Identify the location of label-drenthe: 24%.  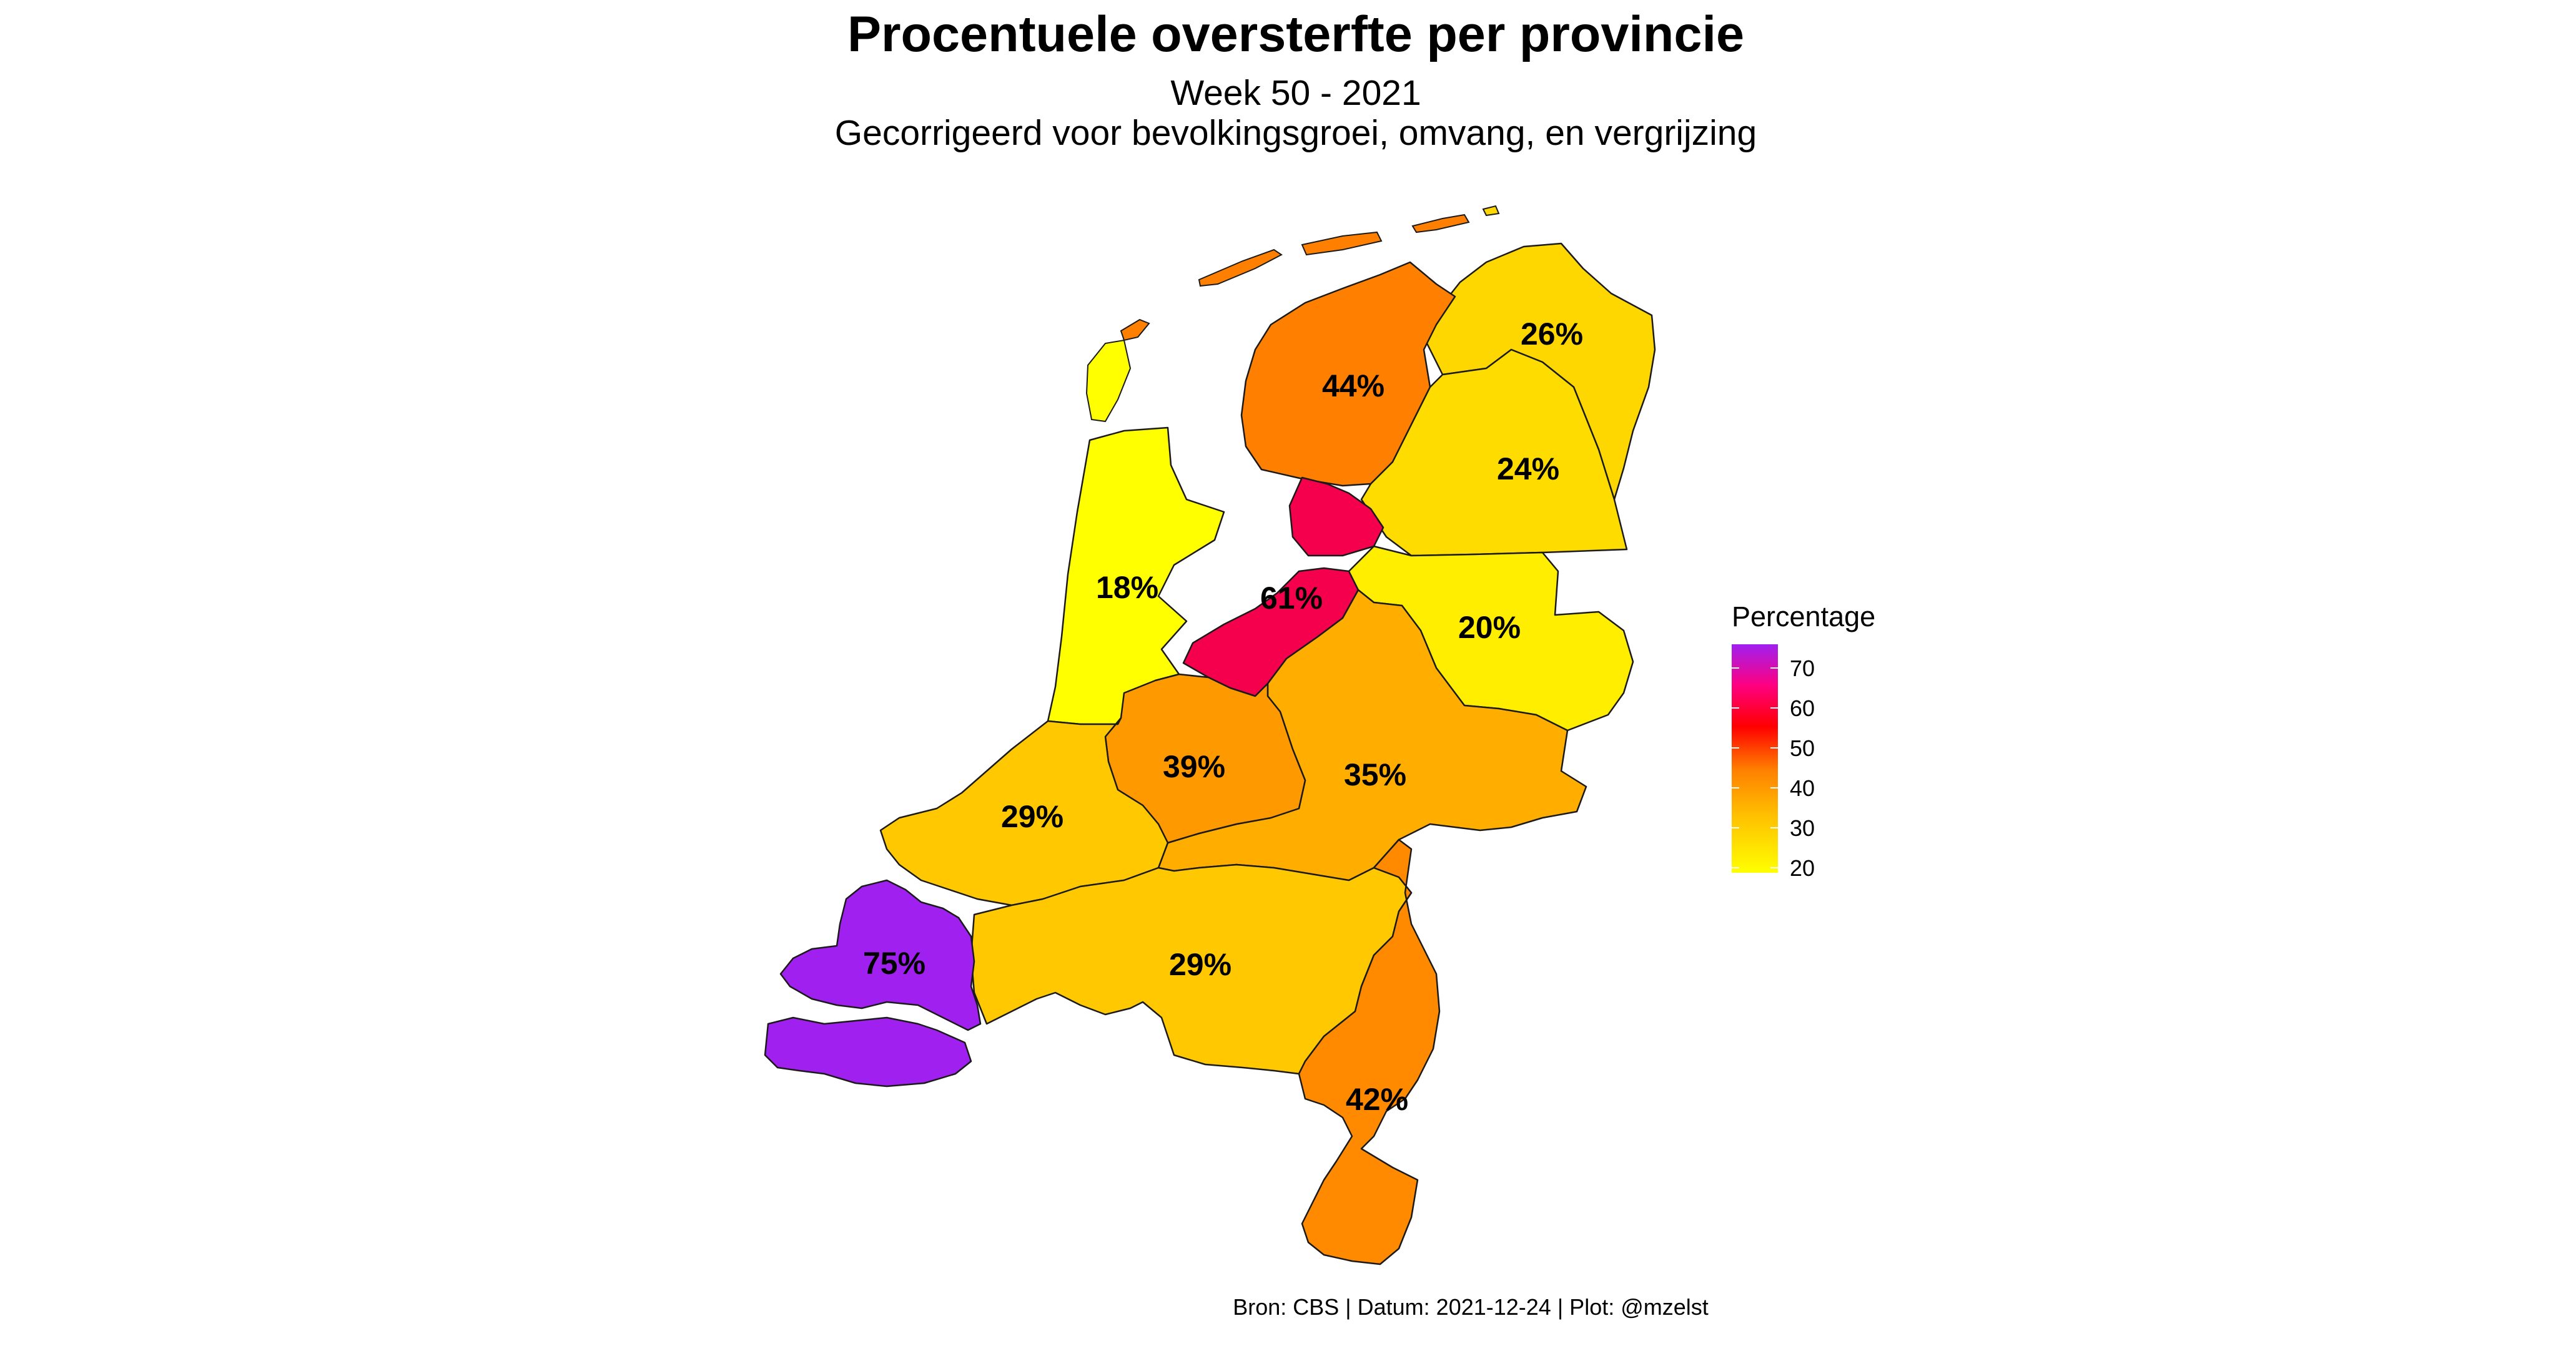
(1528, 468).